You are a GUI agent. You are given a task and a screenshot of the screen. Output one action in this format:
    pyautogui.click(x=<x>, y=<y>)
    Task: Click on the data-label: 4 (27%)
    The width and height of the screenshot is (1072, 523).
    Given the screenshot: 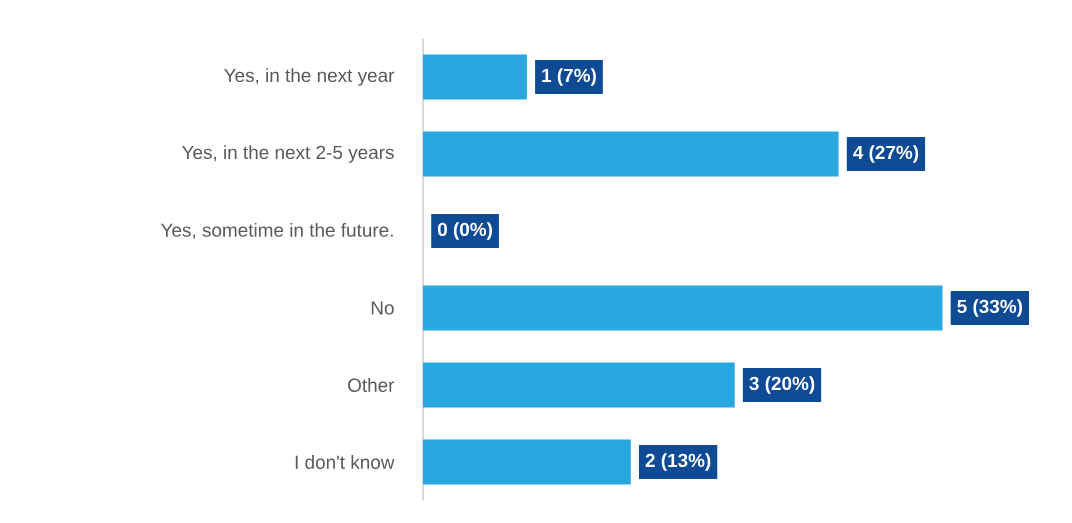 What is the action you would take?
    pyautogui.click(x=886, y=154)
    